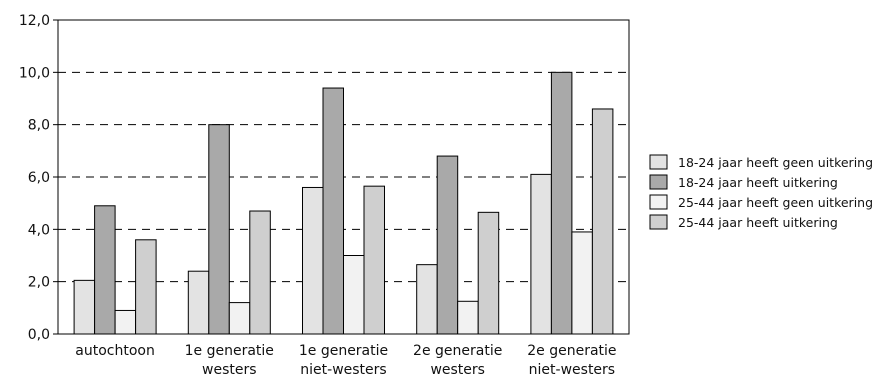 This screenshot has height=388, width=885. Describe the element at coordinates (39, 230) in the screenshot. I see `y-tick-label: 4,0` at that location.